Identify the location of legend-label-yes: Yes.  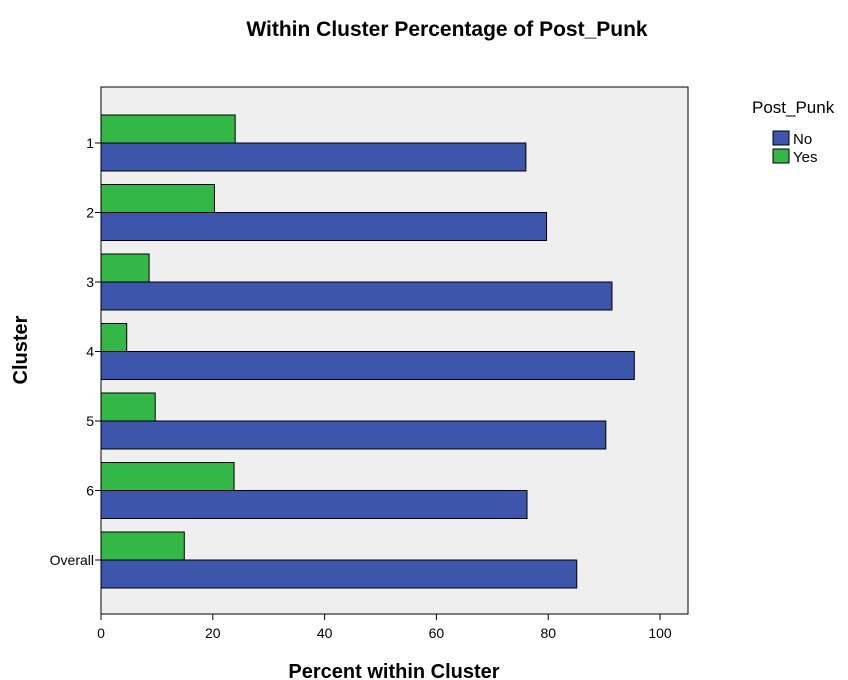
(805, 157).